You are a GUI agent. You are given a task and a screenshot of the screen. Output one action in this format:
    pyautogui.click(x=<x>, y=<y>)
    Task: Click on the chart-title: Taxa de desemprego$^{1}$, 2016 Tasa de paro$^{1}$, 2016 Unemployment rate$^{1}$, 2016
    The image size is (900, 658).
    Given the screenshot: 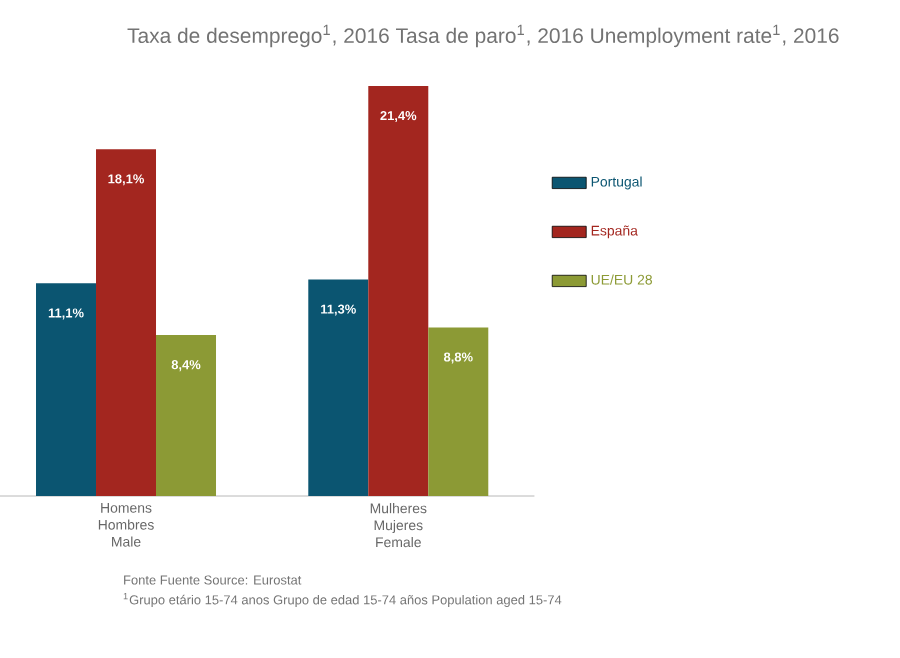 What is the action you would take?
    pyautogui.click(x=483, y=36)
    